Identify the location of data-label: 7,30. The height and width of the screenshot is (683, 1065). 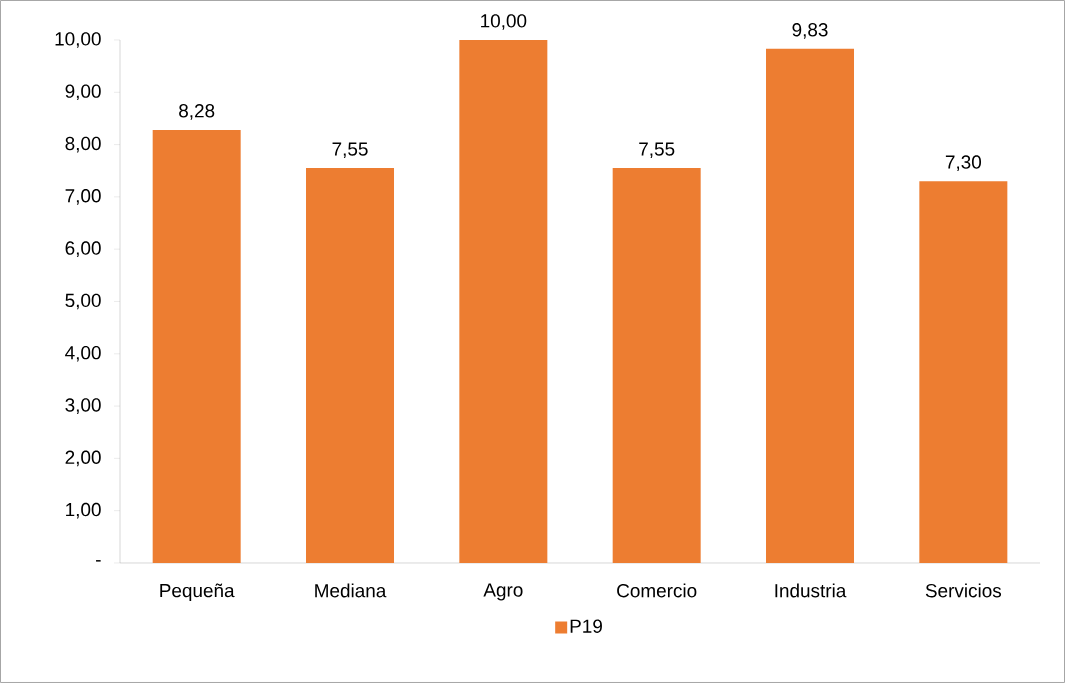
(963, 163).